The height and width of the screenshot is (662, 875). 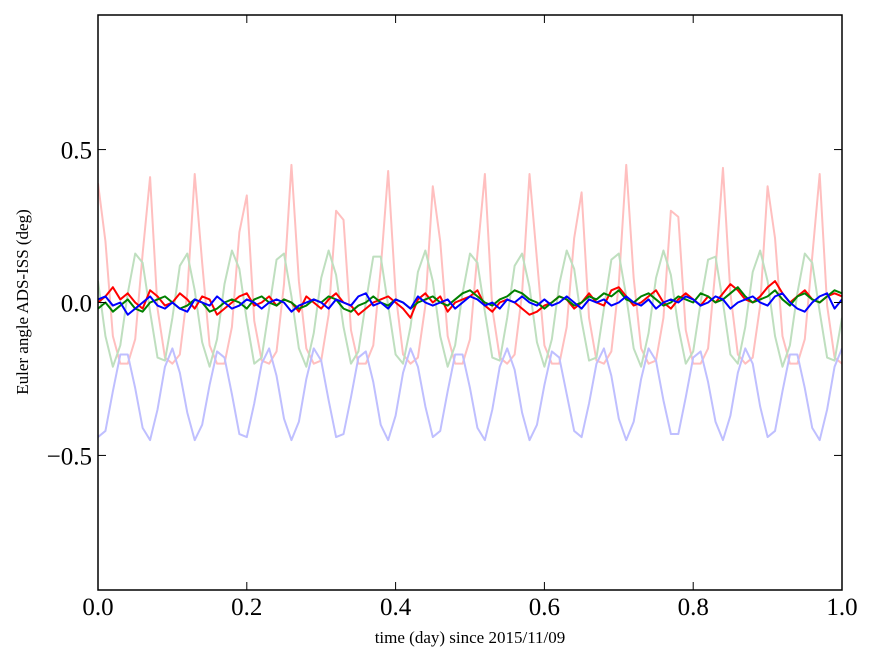 What do you see at coordinates (396, 607) in the screenshot?
I see `x-tick-label: 0.4` at bounding box center [396, 607].